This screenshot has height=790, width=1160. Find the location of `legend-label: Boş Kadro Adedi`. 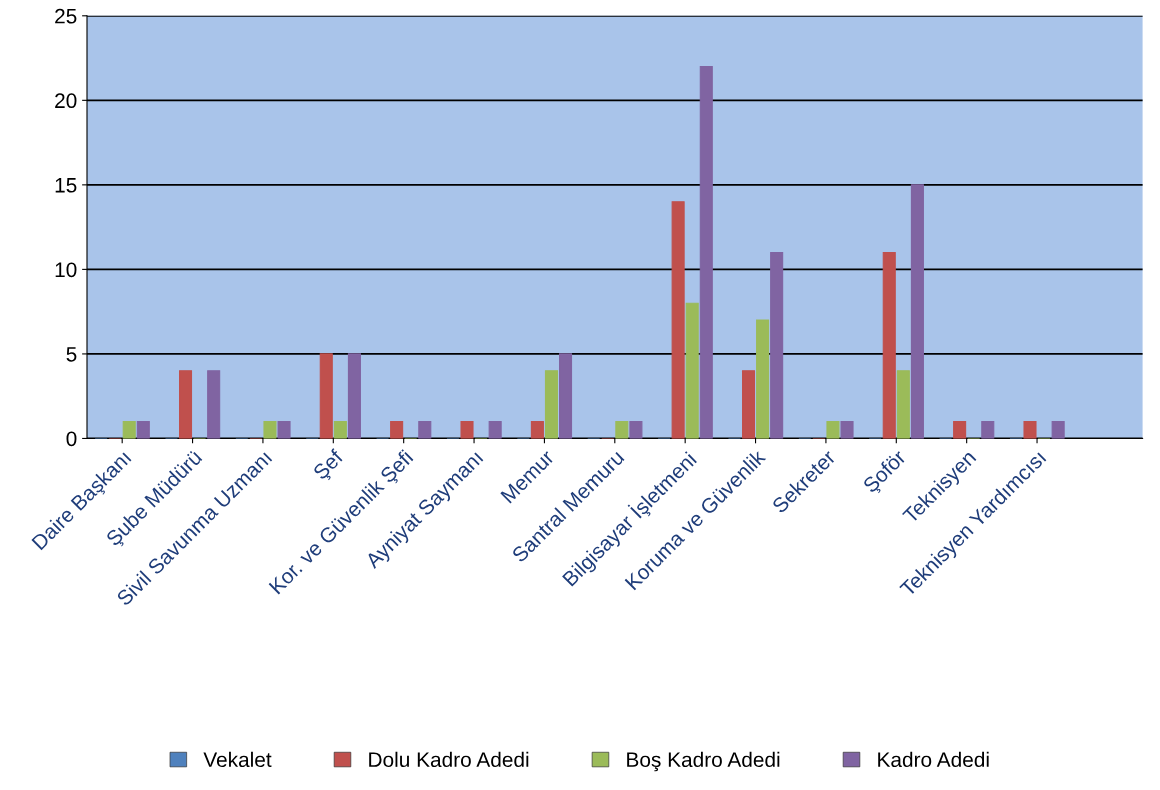

legend-label: Boş Kadro Adedi is located at coordinates (703, 761).